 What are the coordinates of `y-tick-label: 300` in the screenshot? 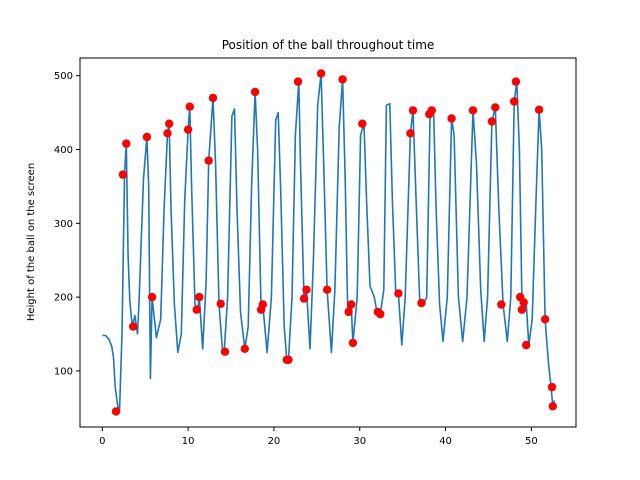 It's located at (63, 224).